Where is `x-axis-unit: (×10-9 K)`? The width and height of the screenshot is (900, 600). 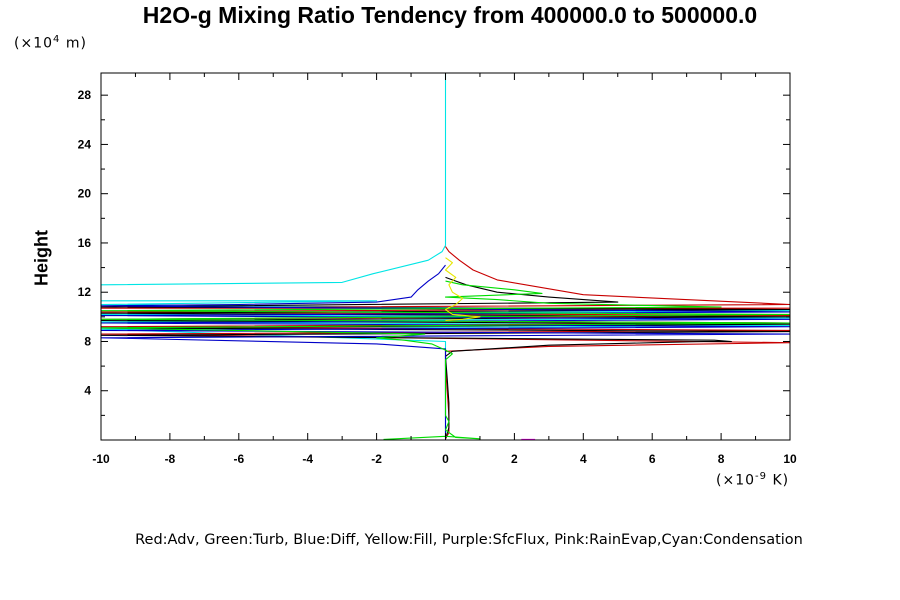
x-axis-unit: (×10-9 K) is located at coordinates (752, 480).